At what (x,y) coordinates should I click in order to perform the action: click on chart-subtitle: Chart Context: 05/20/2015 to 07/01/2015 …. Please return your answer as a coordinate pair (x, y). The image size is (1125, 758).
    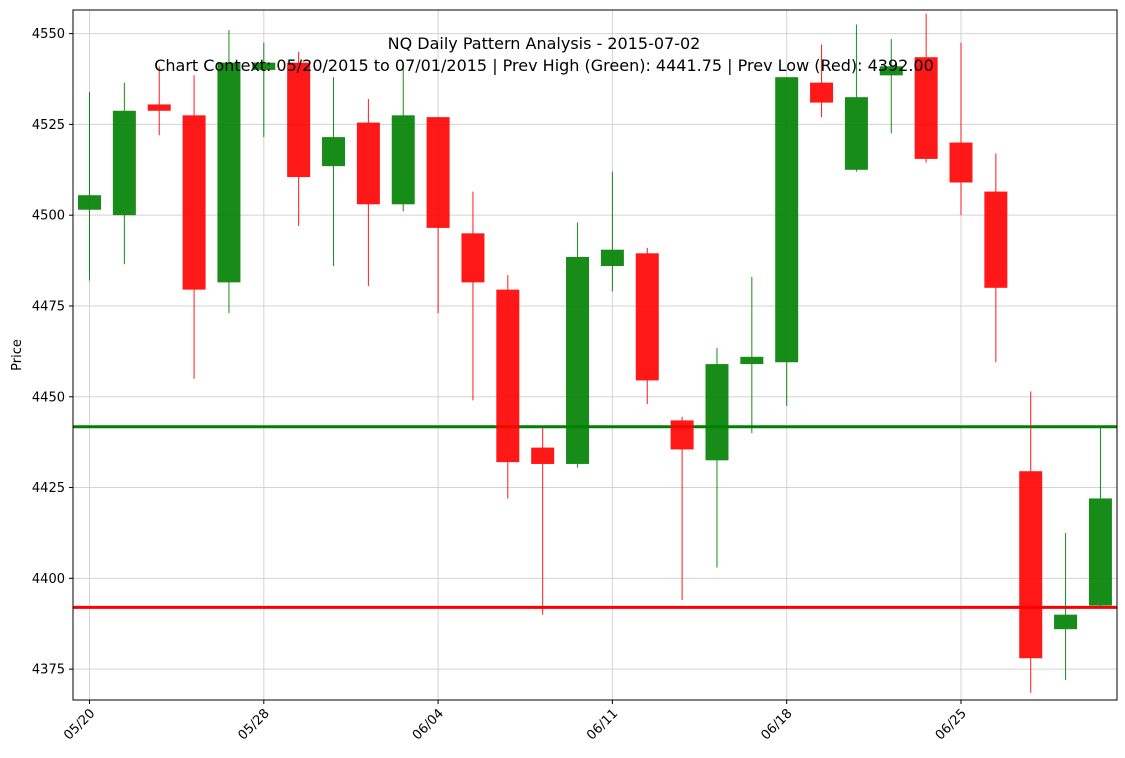
    Looking at the image, I should click on (544, 65).